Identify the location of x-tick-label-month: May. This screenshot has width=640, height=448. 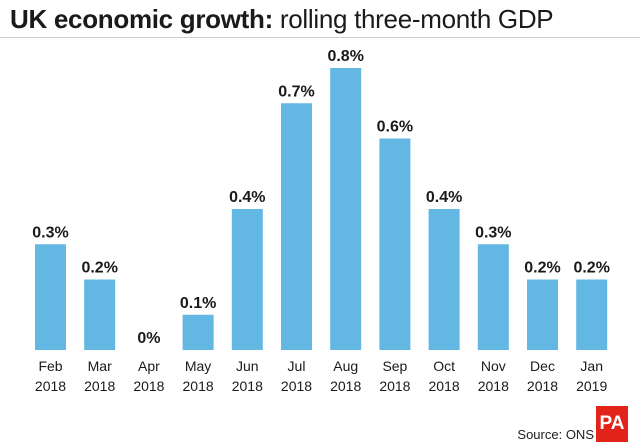
(198, 366).